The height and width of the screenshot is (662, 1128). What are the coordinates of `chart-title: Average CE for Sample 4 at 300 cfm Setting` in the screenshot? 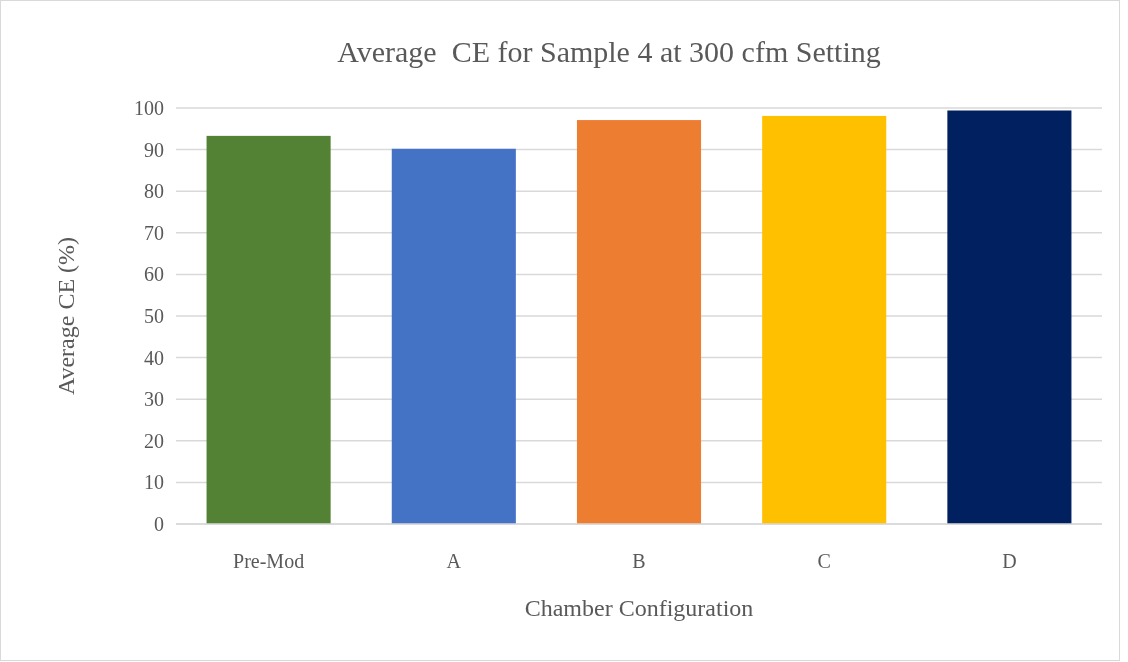 It's located at (609, 51).